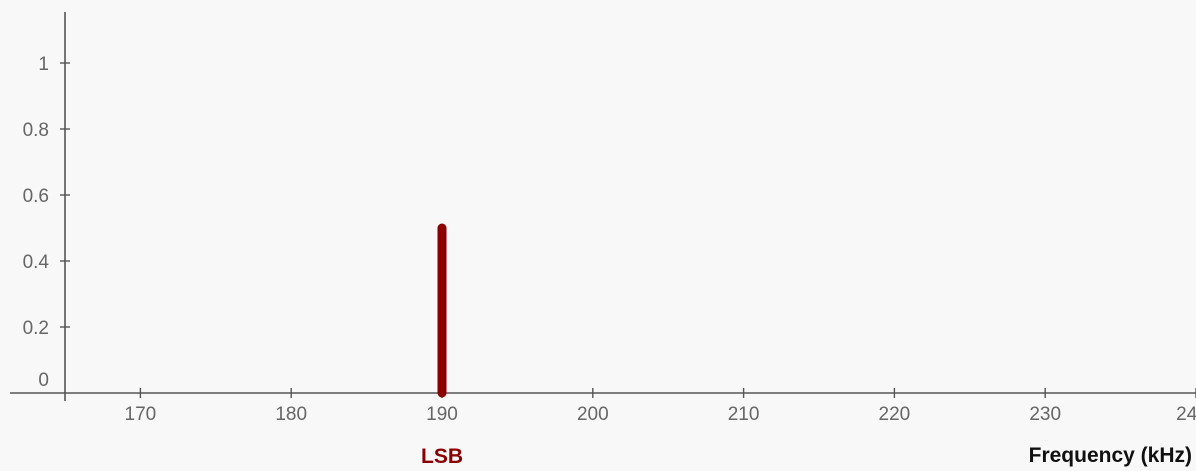 This screenshot has width=1196, height=471. I want to click on x-tick-label-230: 230, so click(1045, 414).